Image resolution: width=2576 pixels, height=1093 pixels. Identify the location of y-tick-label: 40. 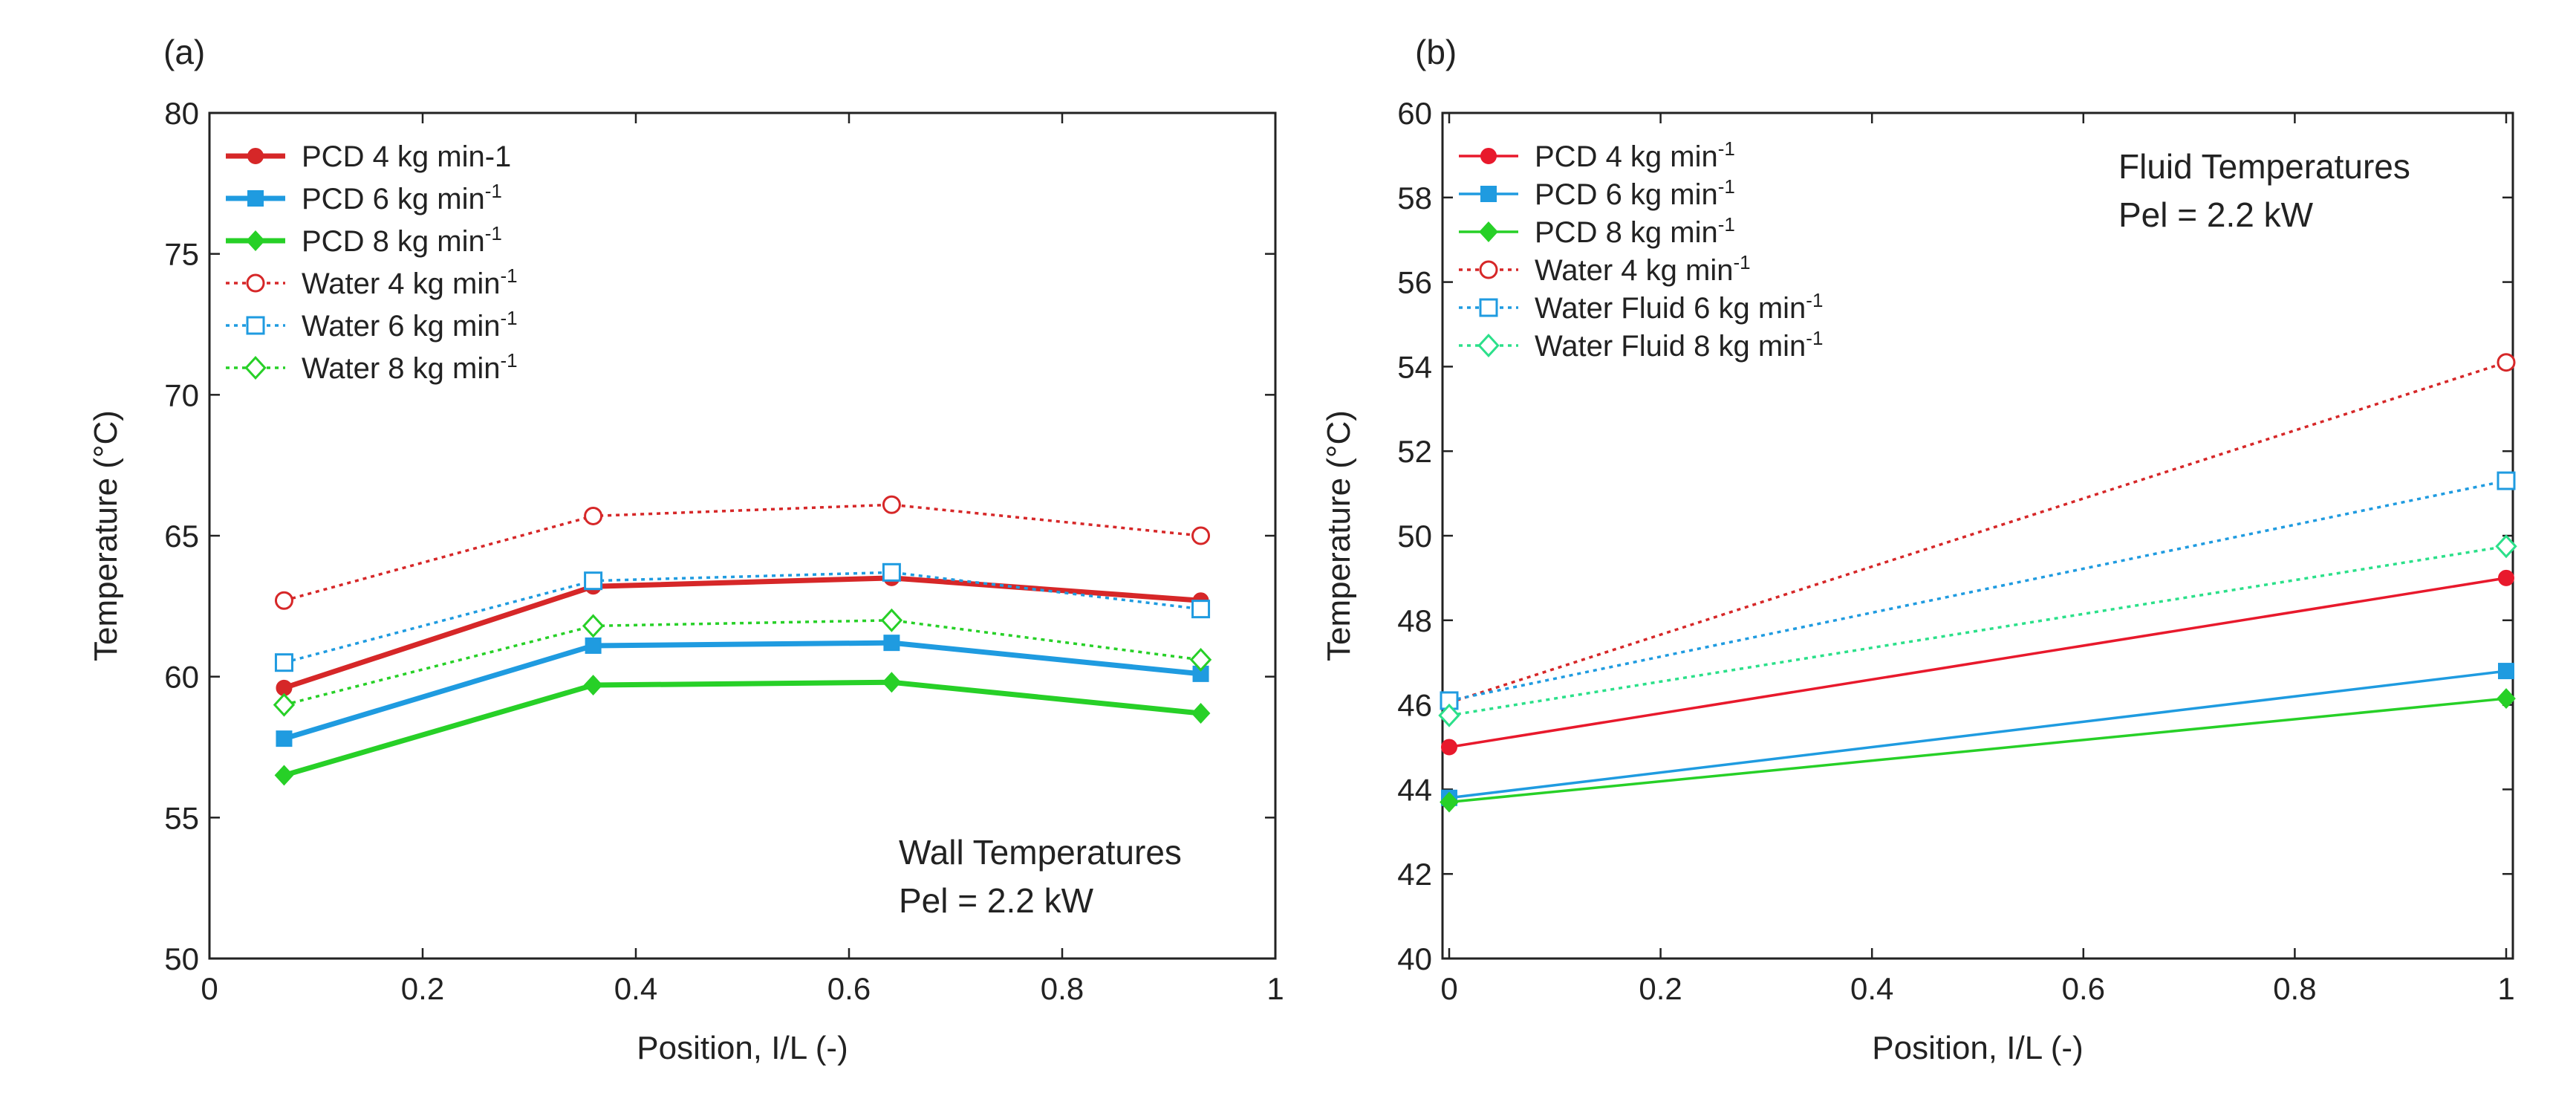
(1415, 958).